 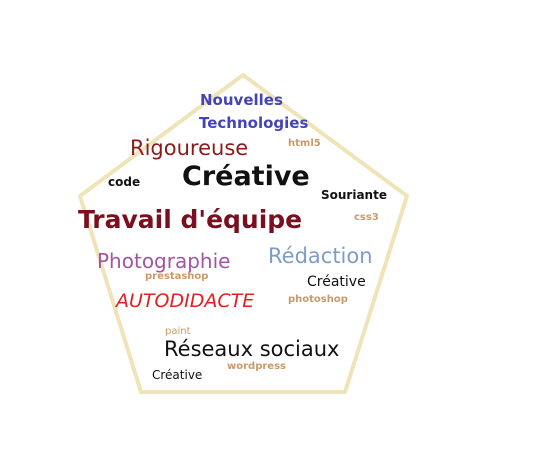 I want to click on word-photoshop: photoshop, so click(x=318, y=299).